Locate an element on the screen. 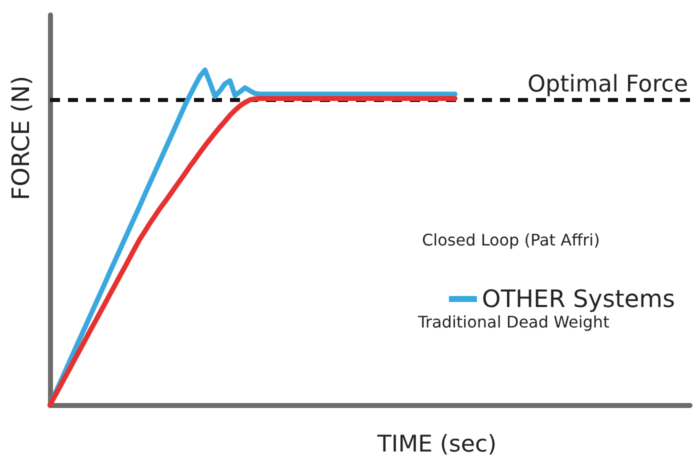 The width and height of the screenshot is (700, 461). annotation: Traditional Dead Weight is located at coordinates (513, 322).